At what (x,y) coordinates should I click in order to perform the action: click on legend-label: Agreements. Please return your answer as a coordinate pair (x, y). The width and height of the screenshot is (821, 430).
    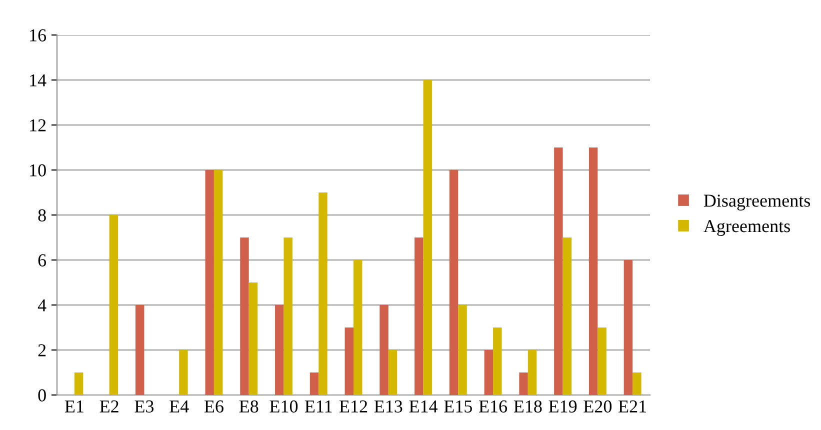
    Looking at the image, I should click on (747, 228).